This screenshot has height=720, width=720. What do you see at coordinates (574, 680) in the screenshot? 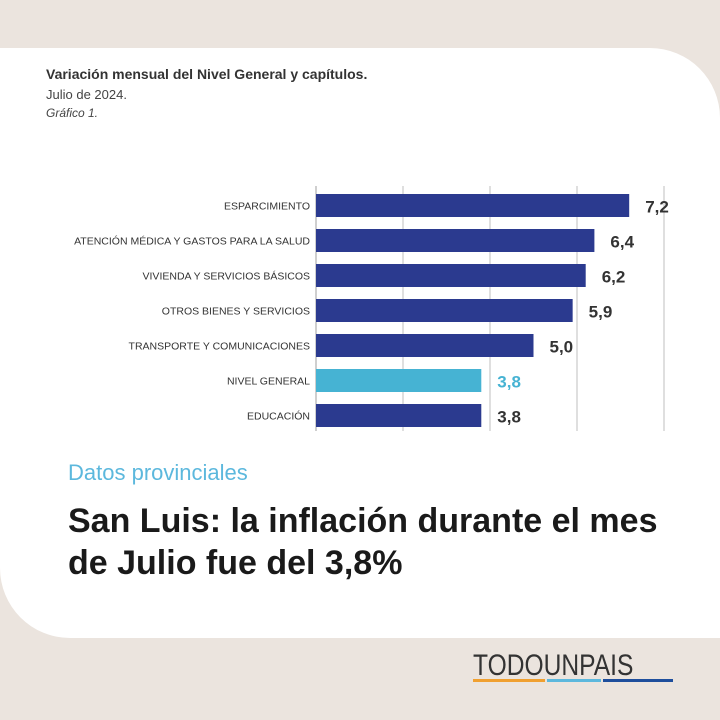
I see `brand-underline-lightblue` at bounding box center [574, 680].